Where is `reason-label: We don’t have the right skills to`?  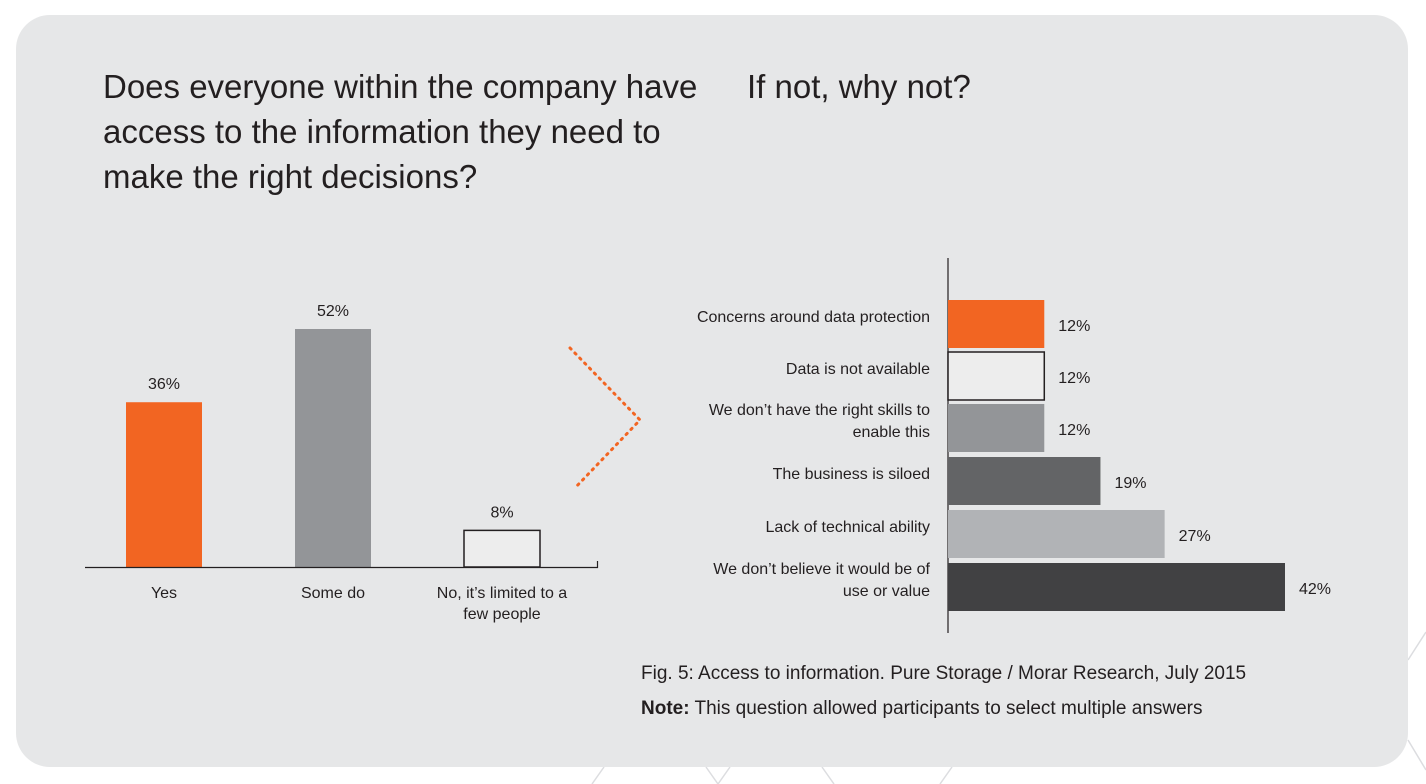
reason-label: We don’t have the right skills to is located at coordinates (819, 410).